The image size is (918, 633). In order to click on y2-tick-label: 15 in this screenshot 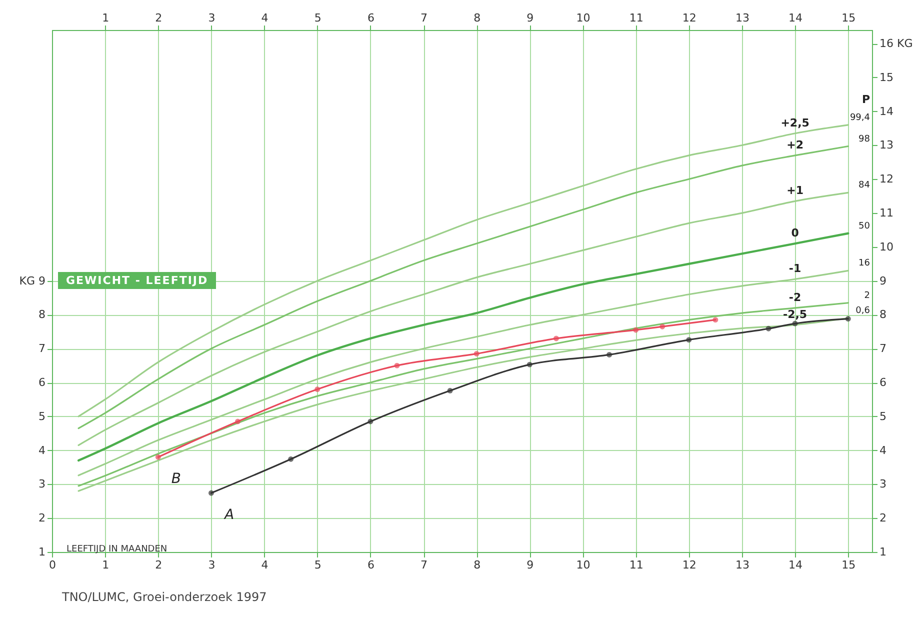, I will do `click(887, 77)`.